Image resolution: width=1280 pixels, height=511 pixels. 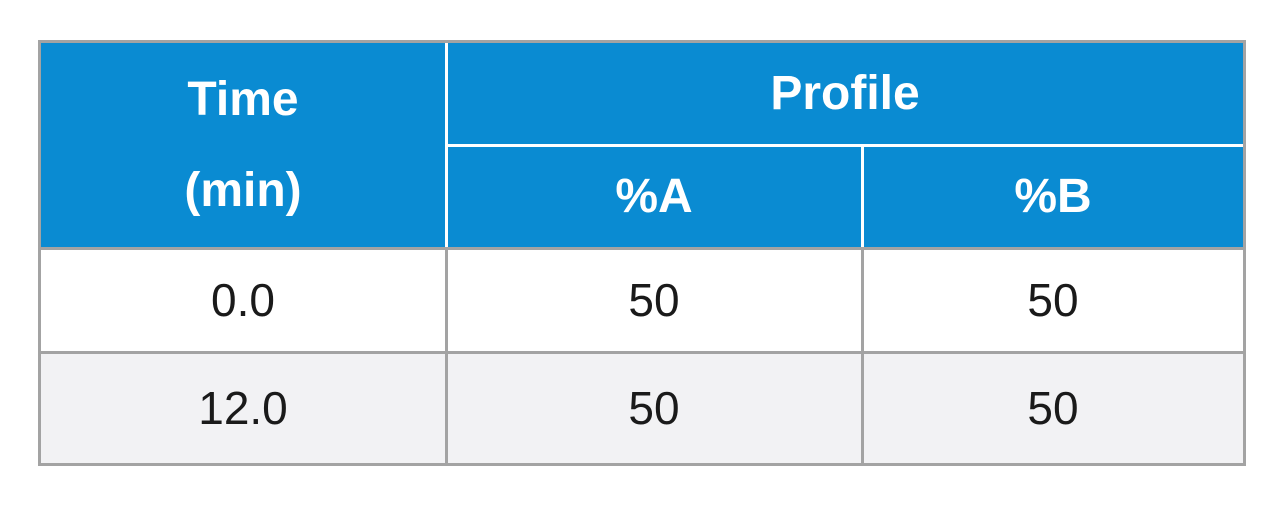 I want to click on cell-text: 0.0, so click(x=243, y=300).